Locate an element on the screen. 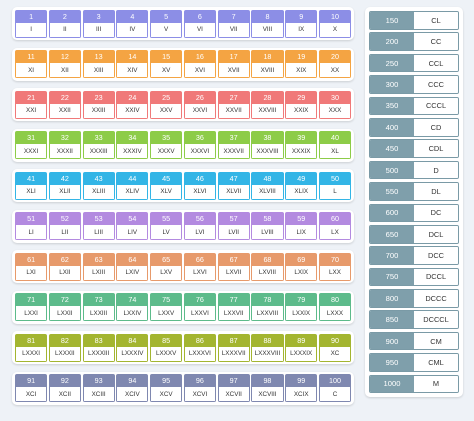  numeral-cell: 56 LVI is located at coordinates (199, 226).